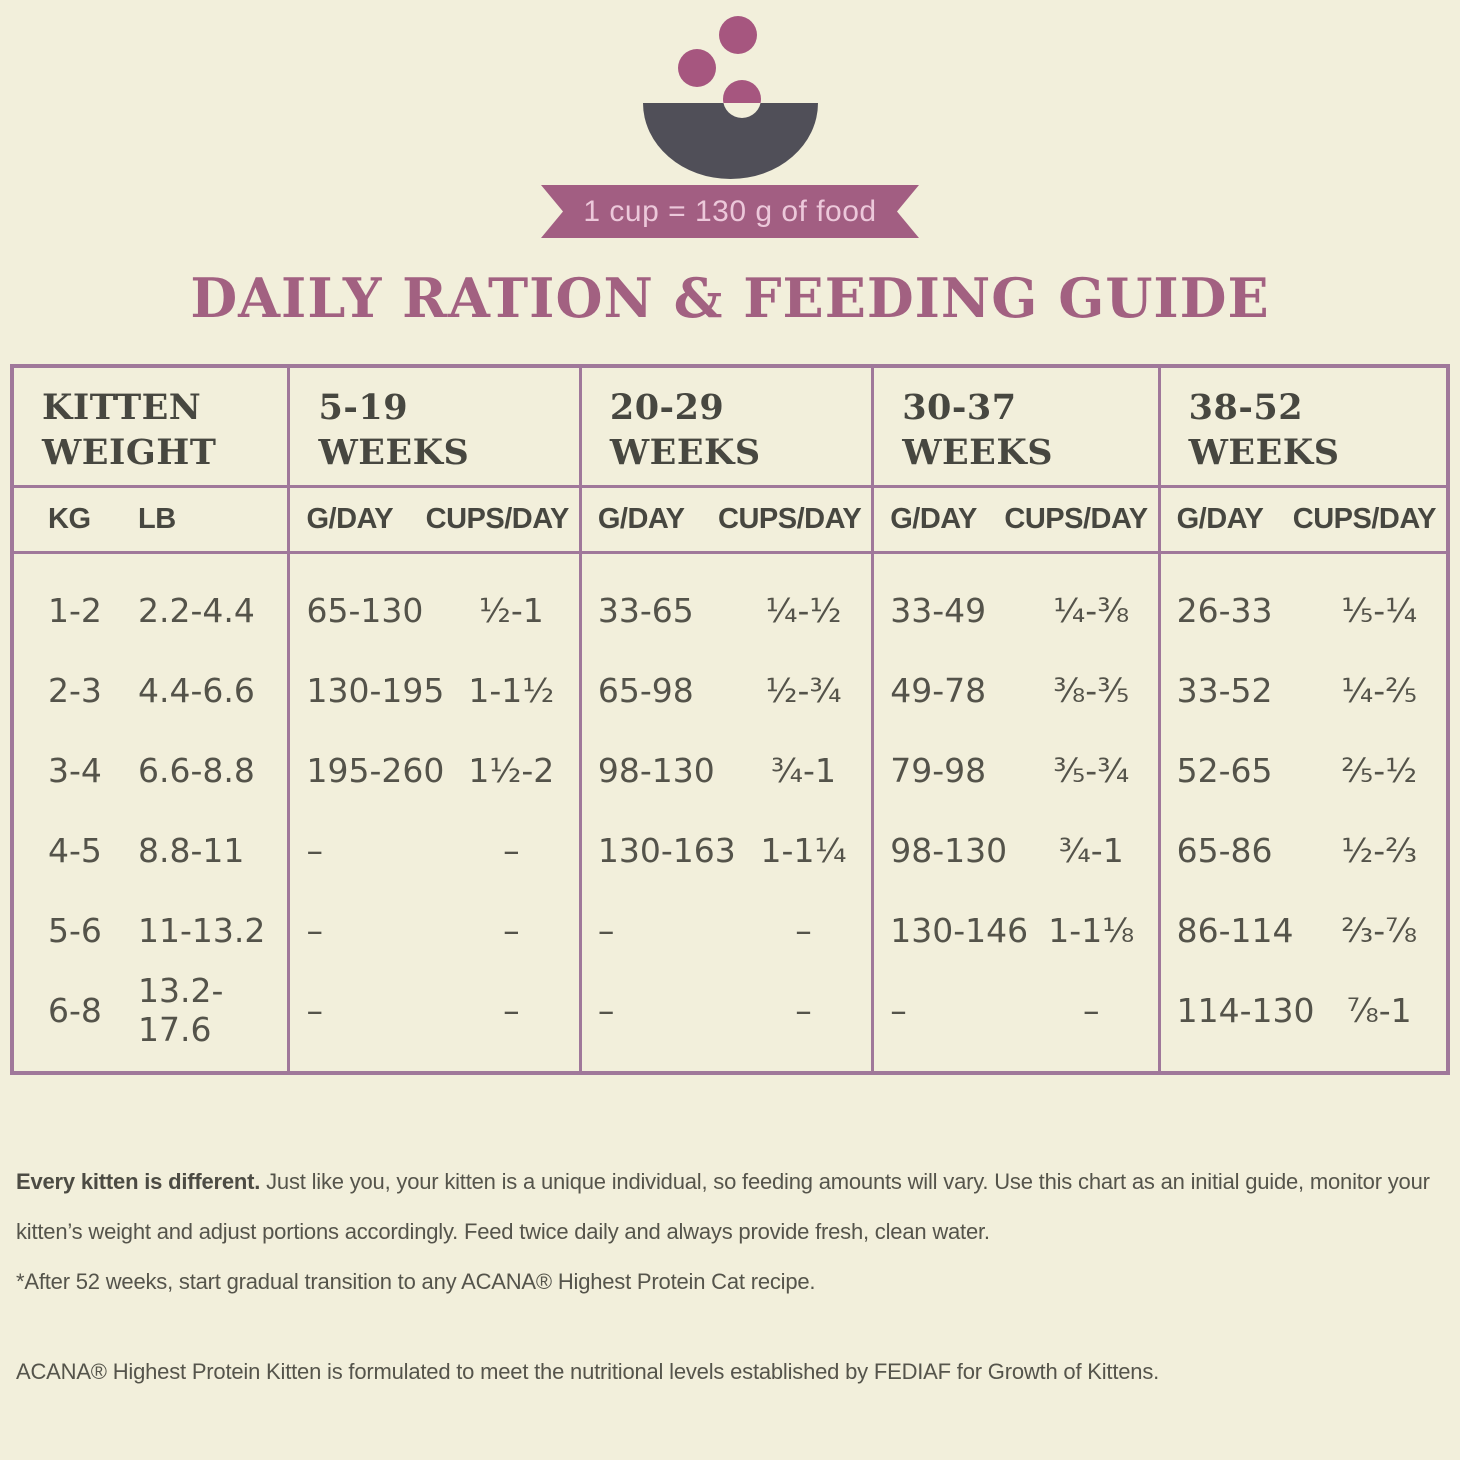  I want to click on table-row: 65-86 ½-⅔, so click(1303, 850).